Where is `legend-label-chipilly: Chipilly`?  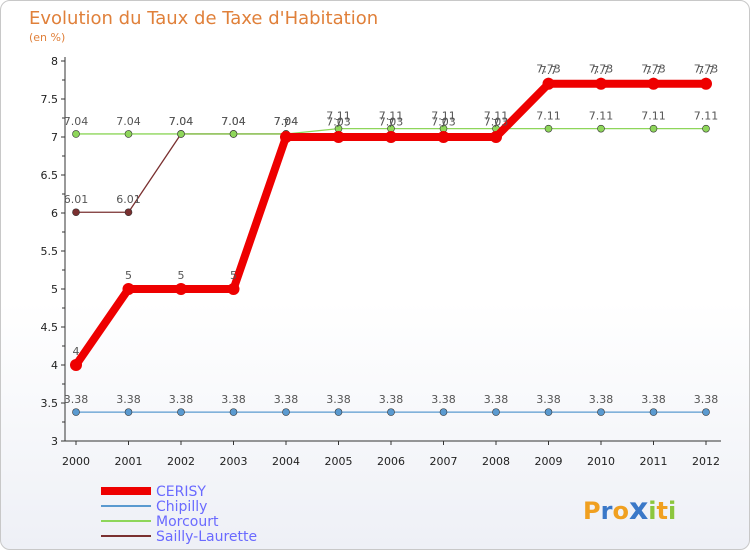
legend-label-chipilly: Chipilly is located at coordinates (181, 507).